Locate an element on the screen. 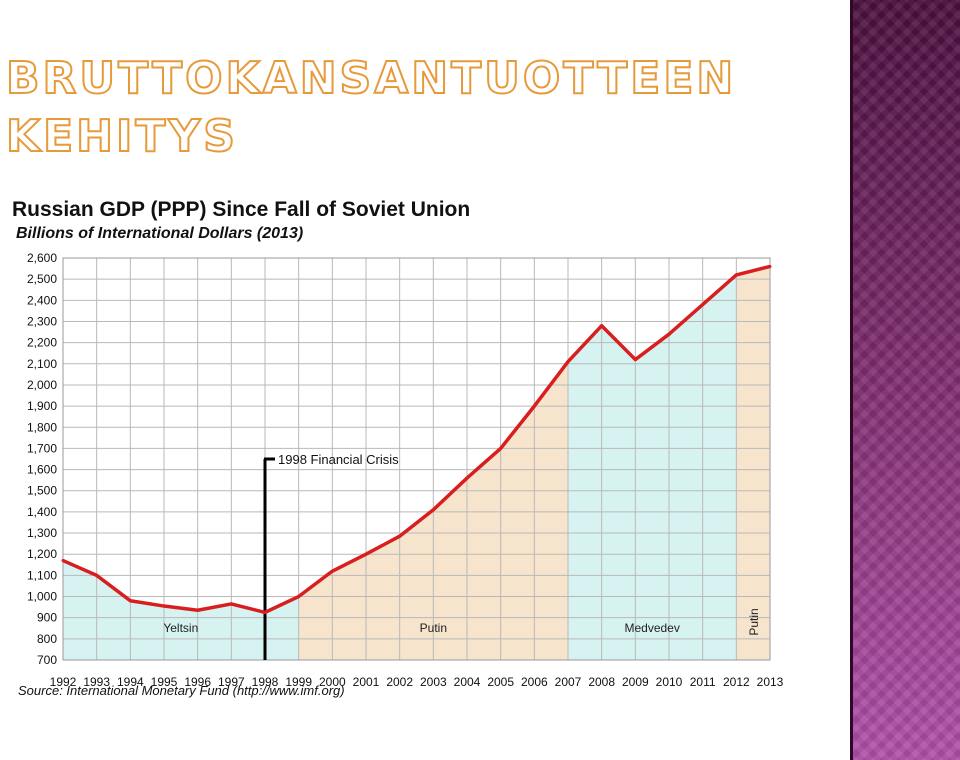 The height and width of the screenshot is (760, 960). x-tick-label: 2007 is located at coordinates (568, 682).